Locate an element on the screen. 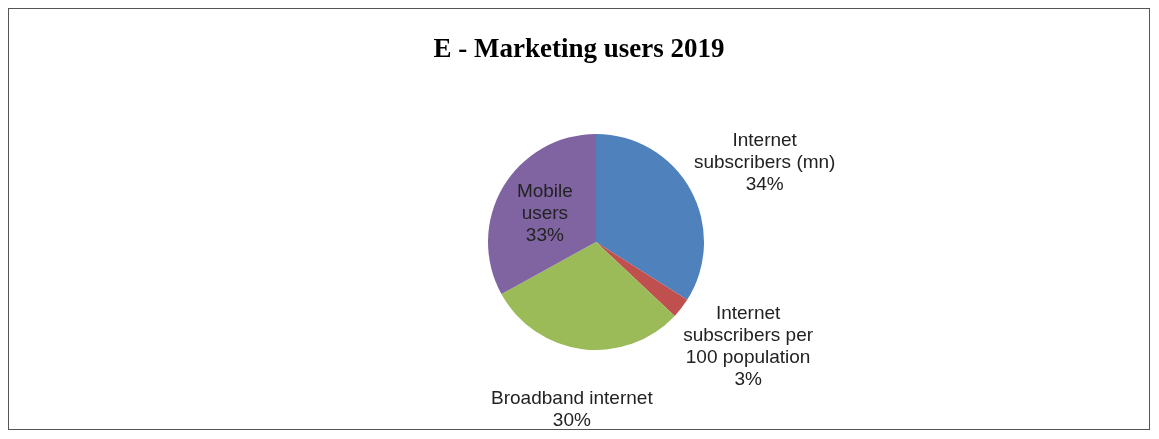  data-label: 34% is located at coordinates (764, 183).